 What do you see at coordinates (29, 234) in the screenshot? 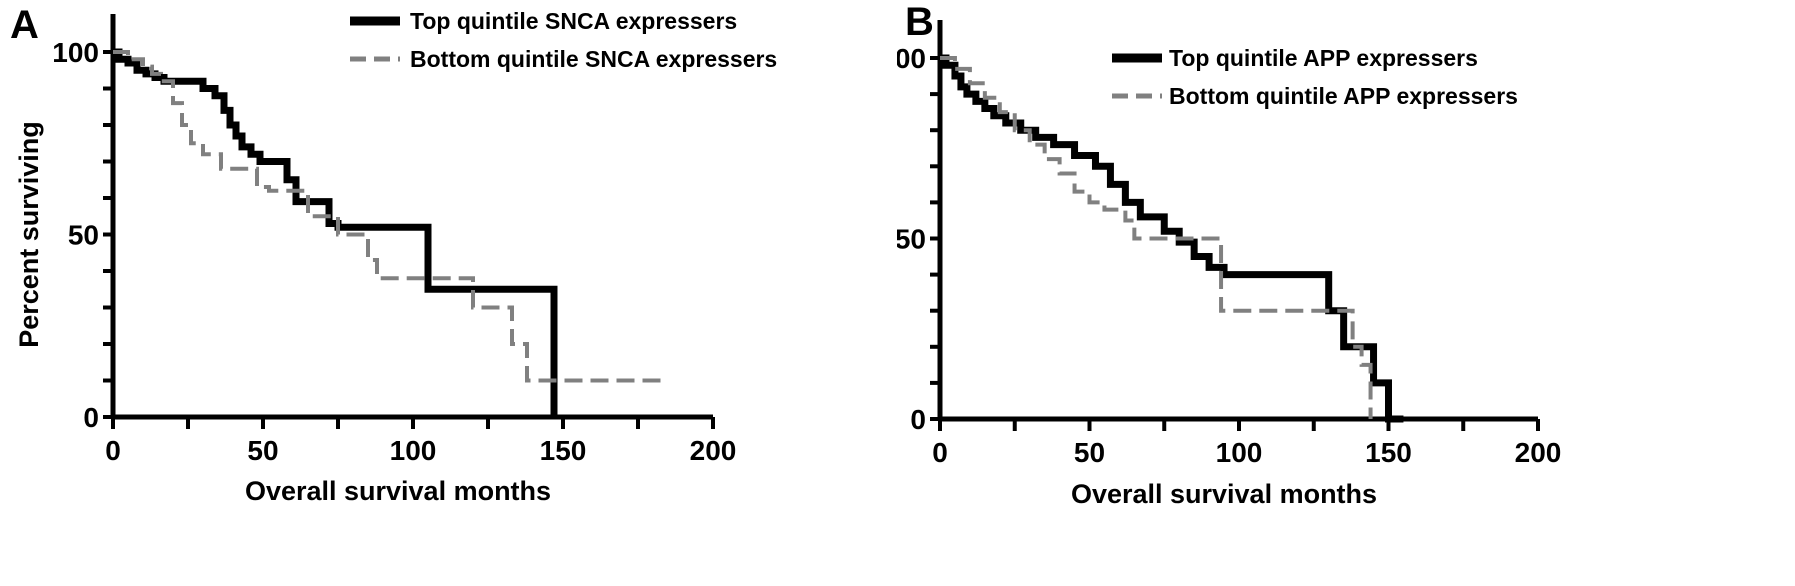
I see `panel-a-y-axis-label: Percent surviving` at bounding box center [29, 234].